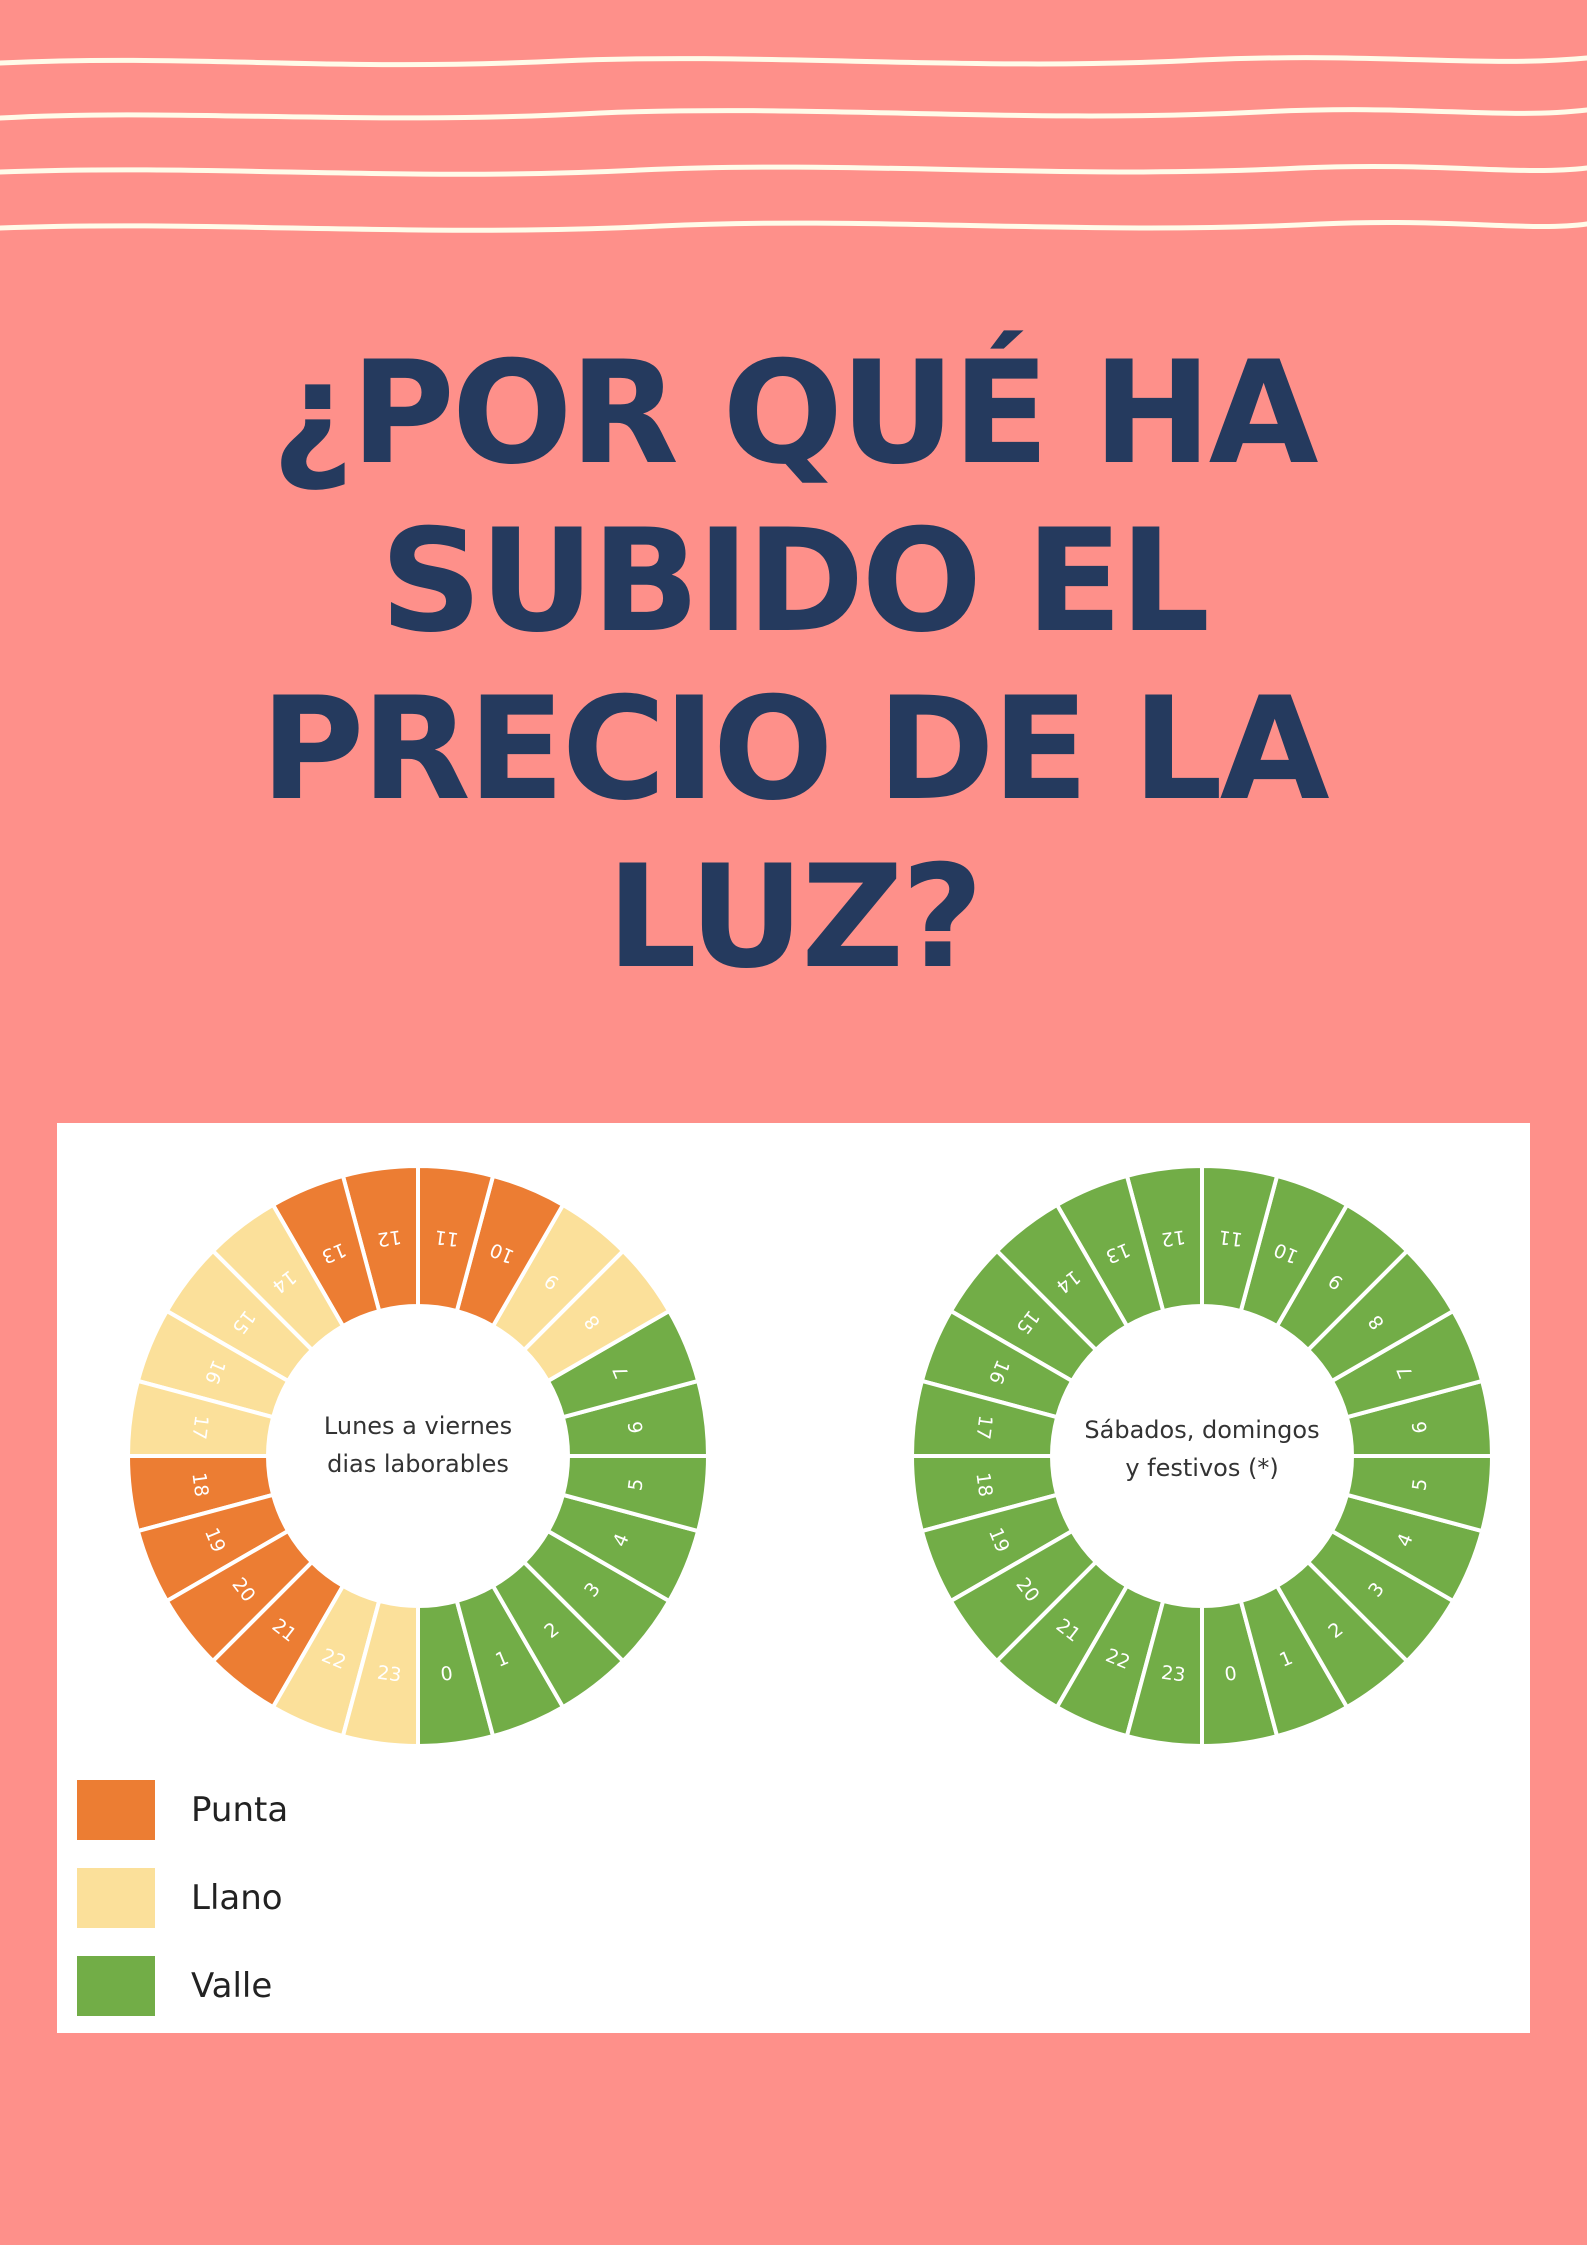 This screenshot has width=1587, height=2245. What do you see at coordinates (794, 413) in the screenshot?
I see `title-line: ¿POR QUÉ HA` at bounding box center [794, 413].